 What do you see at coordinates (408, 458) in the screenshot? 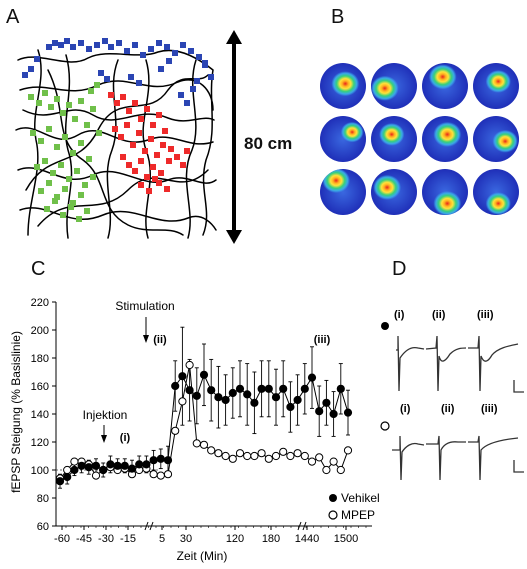
I see `trace-mpep-i` at bounding box center [408, 458].